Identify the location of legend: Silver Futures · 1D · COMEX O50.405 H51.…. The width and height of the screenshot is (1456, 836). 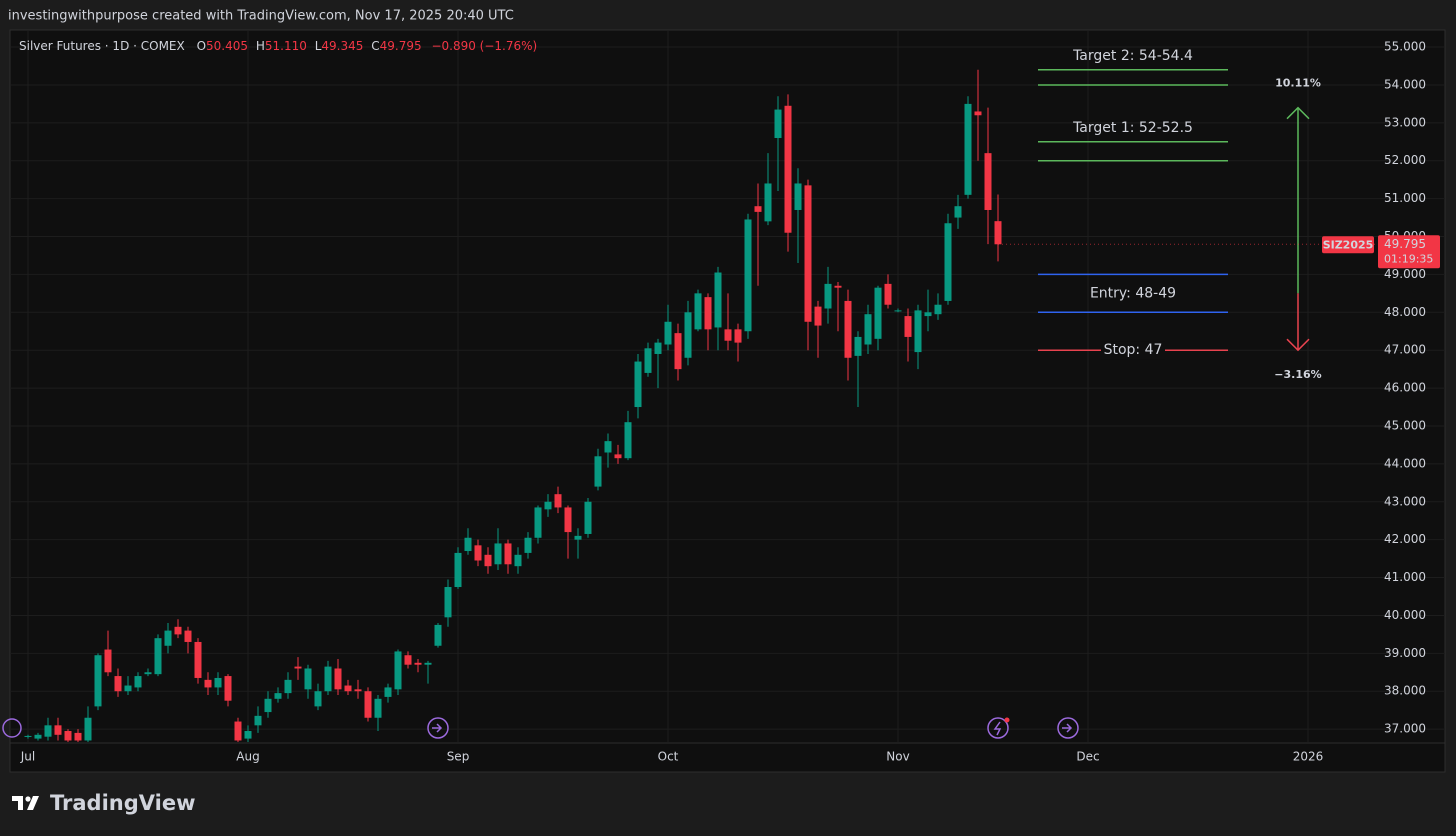
(278, 46).